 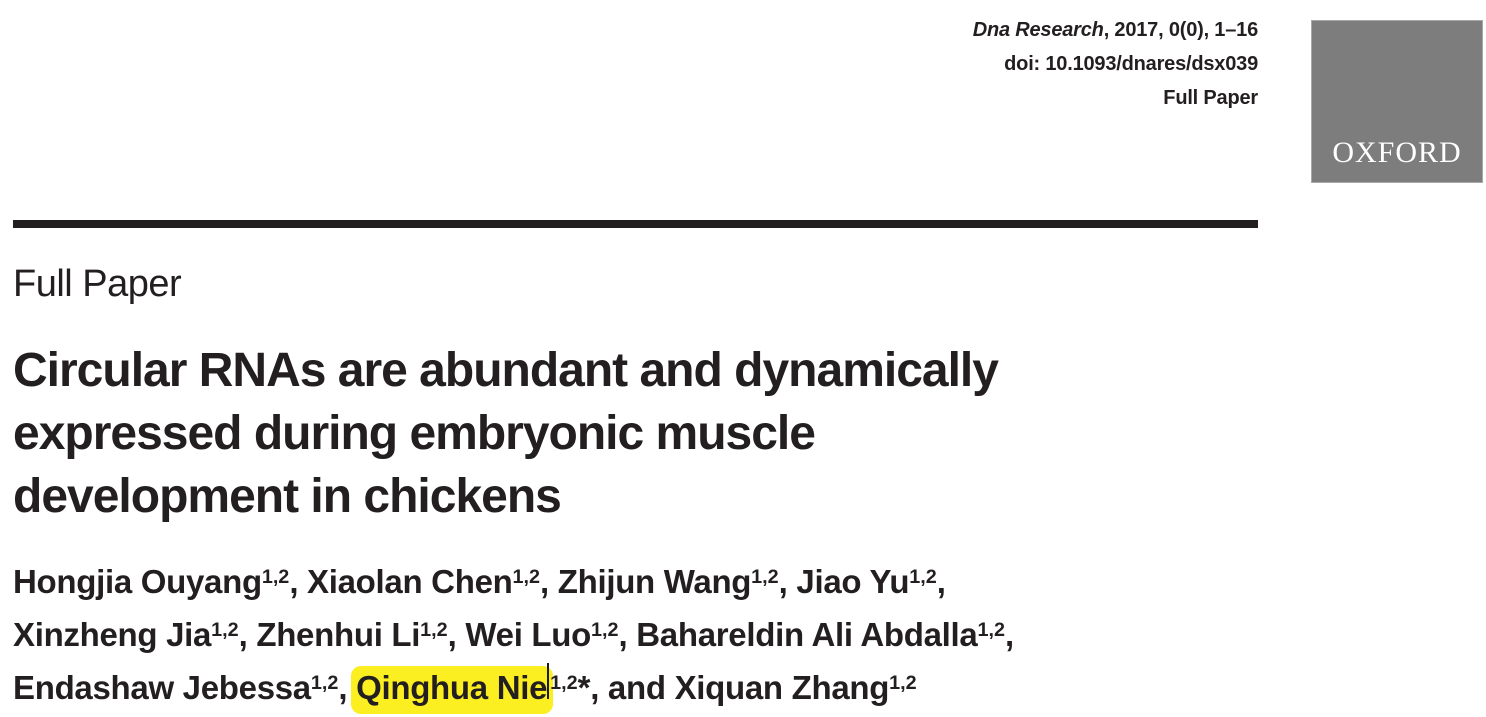 What do you see at coordinates (414, 433) in the screenshot?
I see `title-line-2: expressed during embryonic muscle` at bounding box center [414, 433].